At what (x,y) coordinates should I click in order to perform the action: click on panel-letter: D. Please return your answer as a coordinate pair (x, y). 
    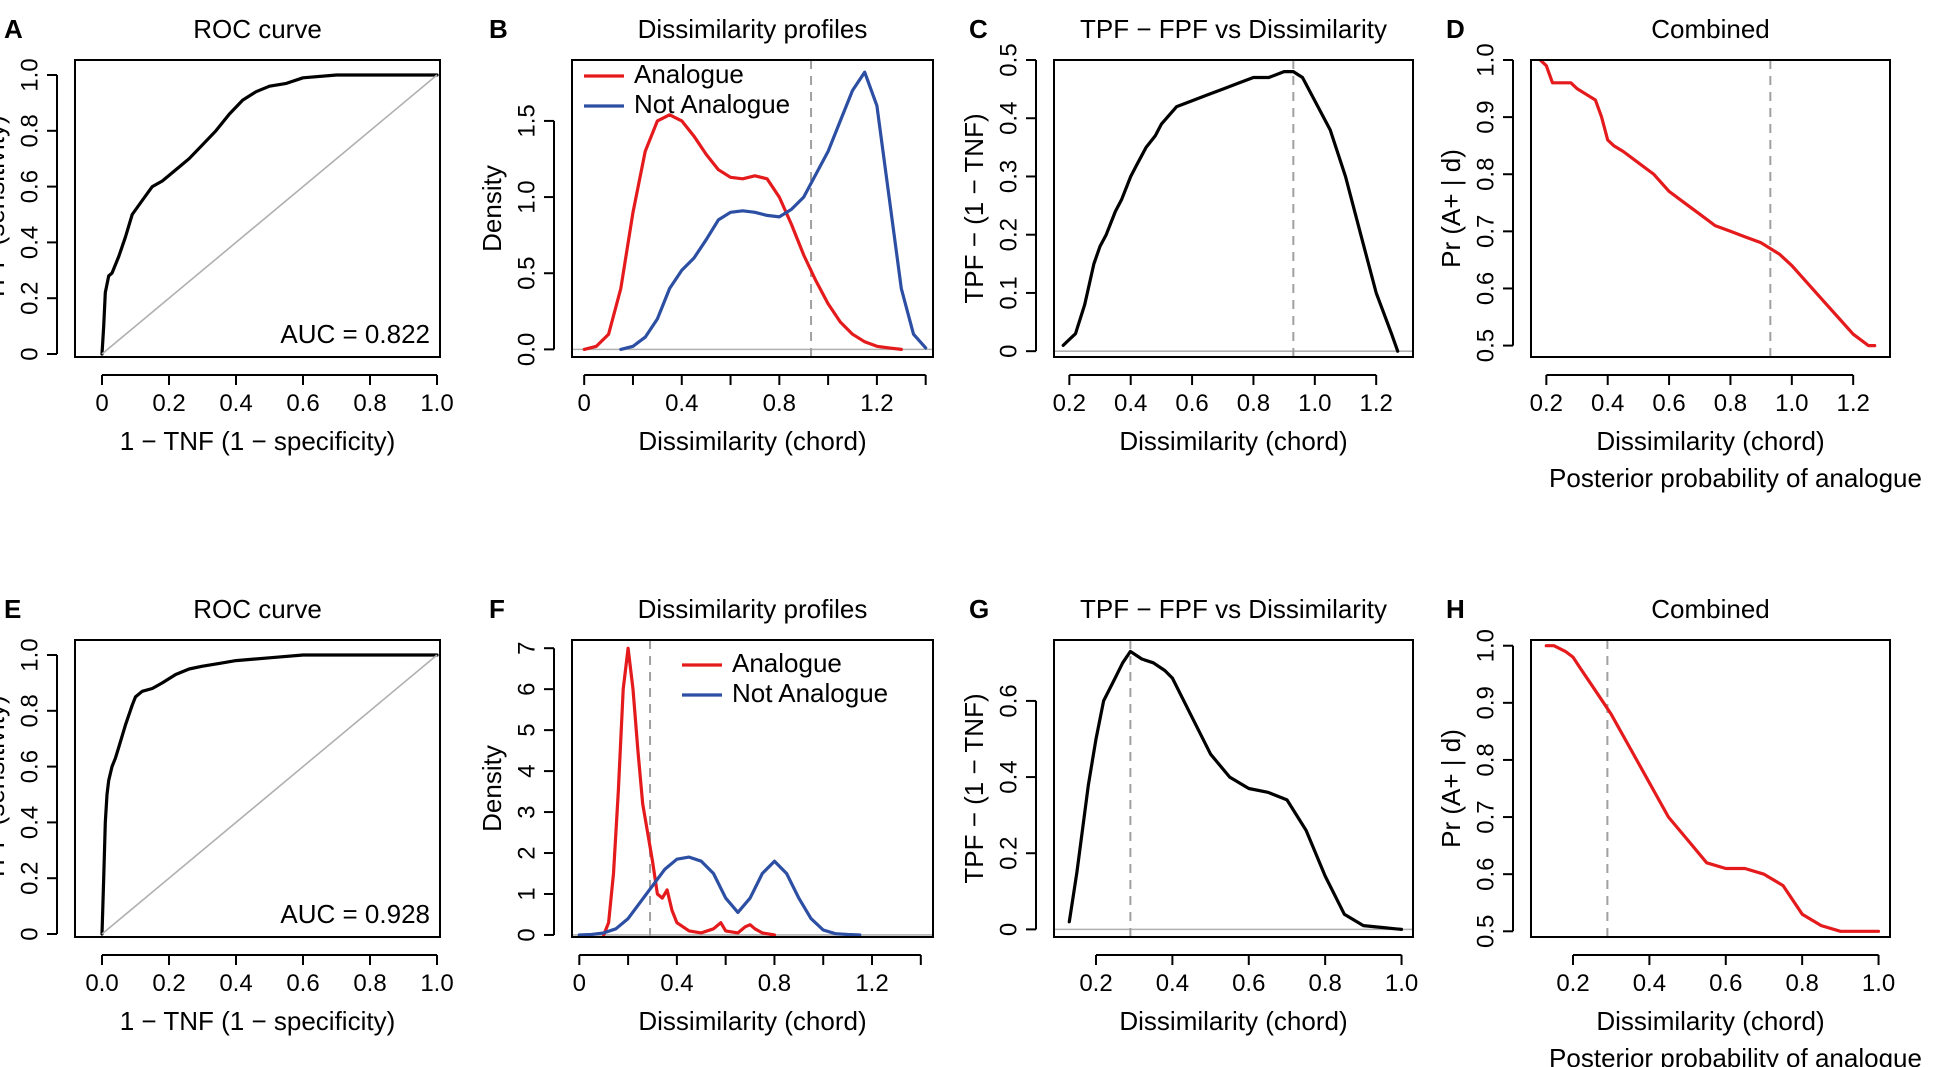
    Looking at the image, I should click on (1455, 29).